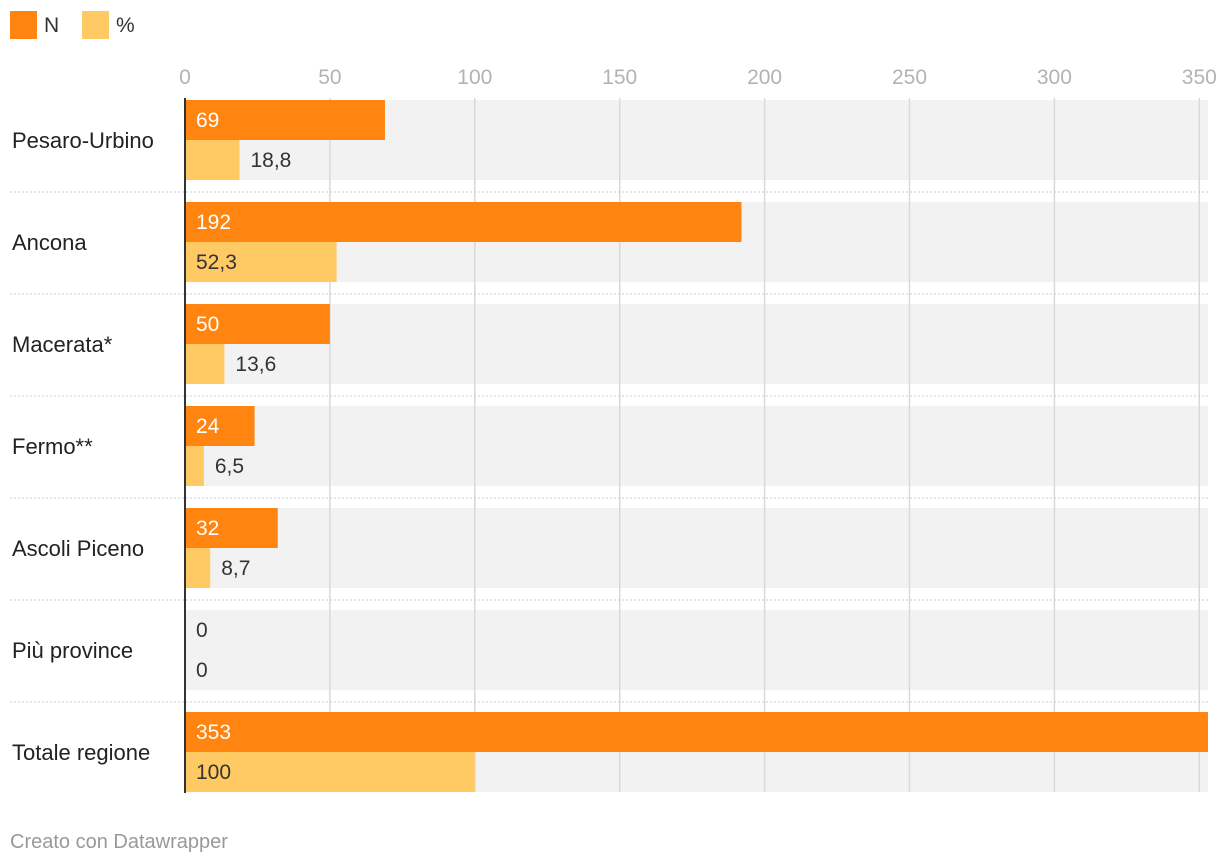 This screenshot has width=1220, height=866. I want to click on x-tick-label: 300, so click(1054, 77).